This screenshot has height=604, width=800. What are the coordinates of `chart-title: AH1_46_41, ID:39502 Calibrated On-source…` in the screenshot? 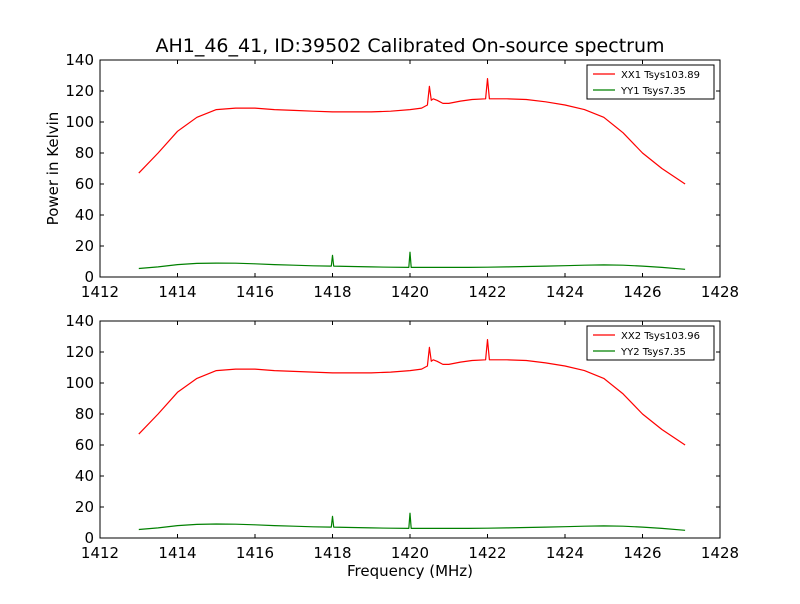 It's located at (409, 46).